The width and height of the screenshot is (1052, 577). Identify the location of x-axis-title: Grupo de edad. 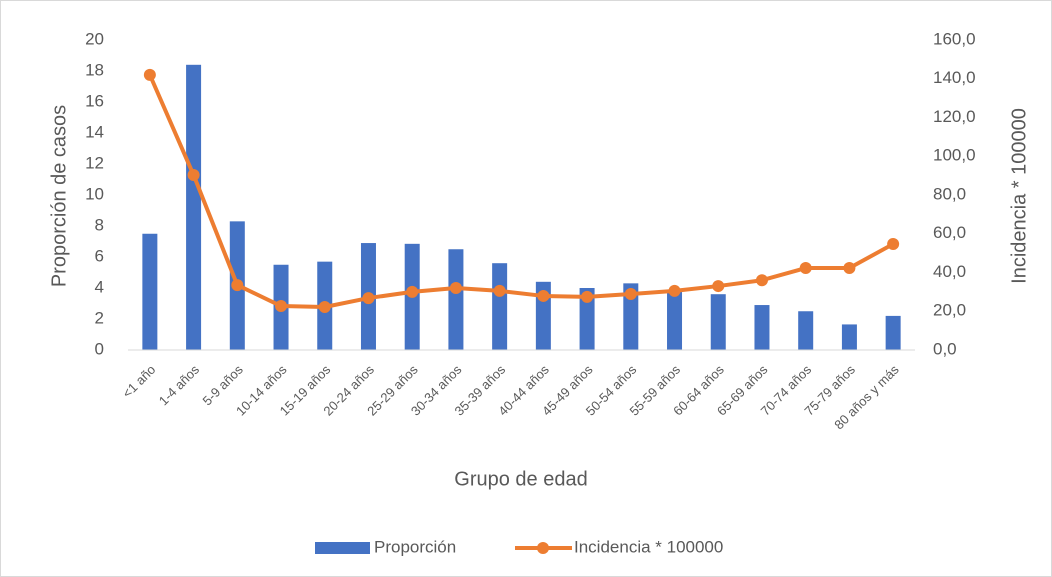
(520, 479).